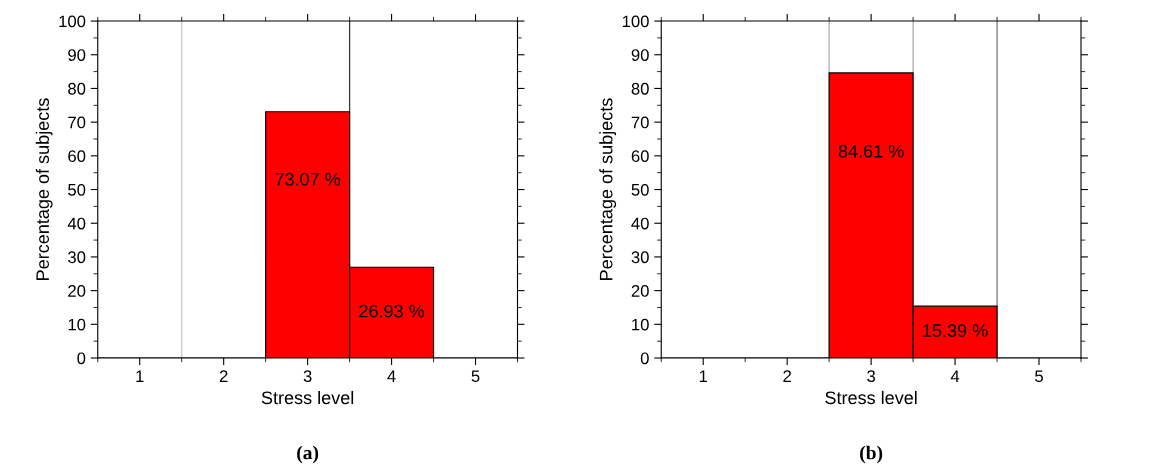 This screenshot has width=1150, height=468. I want to click on text: (a), so click(308, 454).